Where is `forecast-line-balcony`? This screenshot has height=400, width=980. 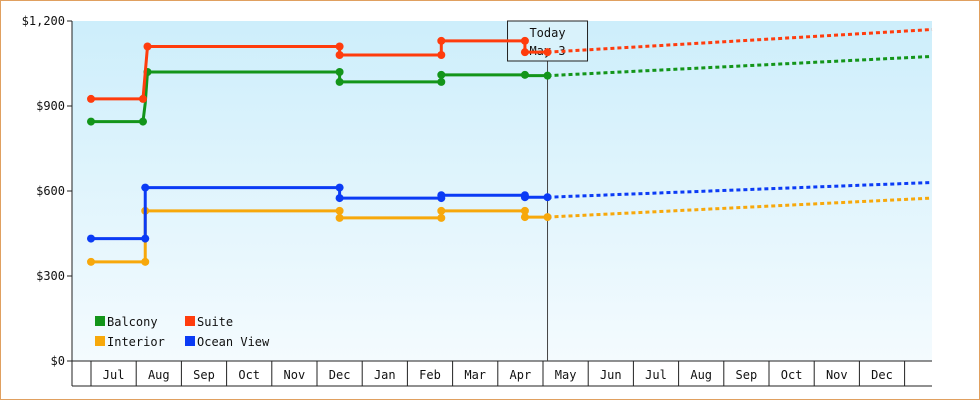 forecast-line-balcony is located at coordinates (740, 66).